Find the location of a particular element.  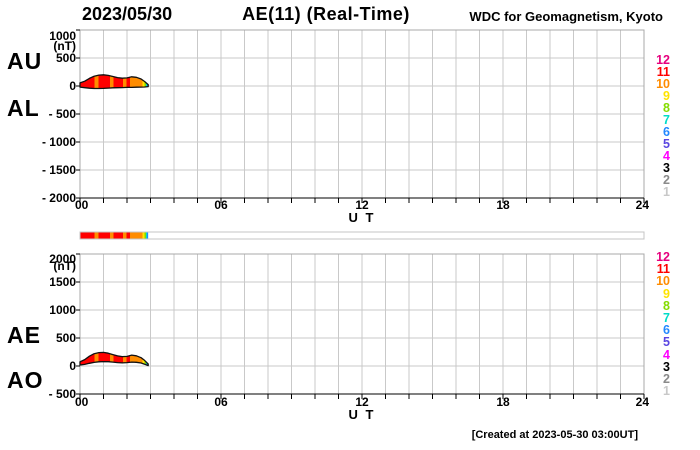

ytick-label: - 1500 is located at coordinates (58, 170).